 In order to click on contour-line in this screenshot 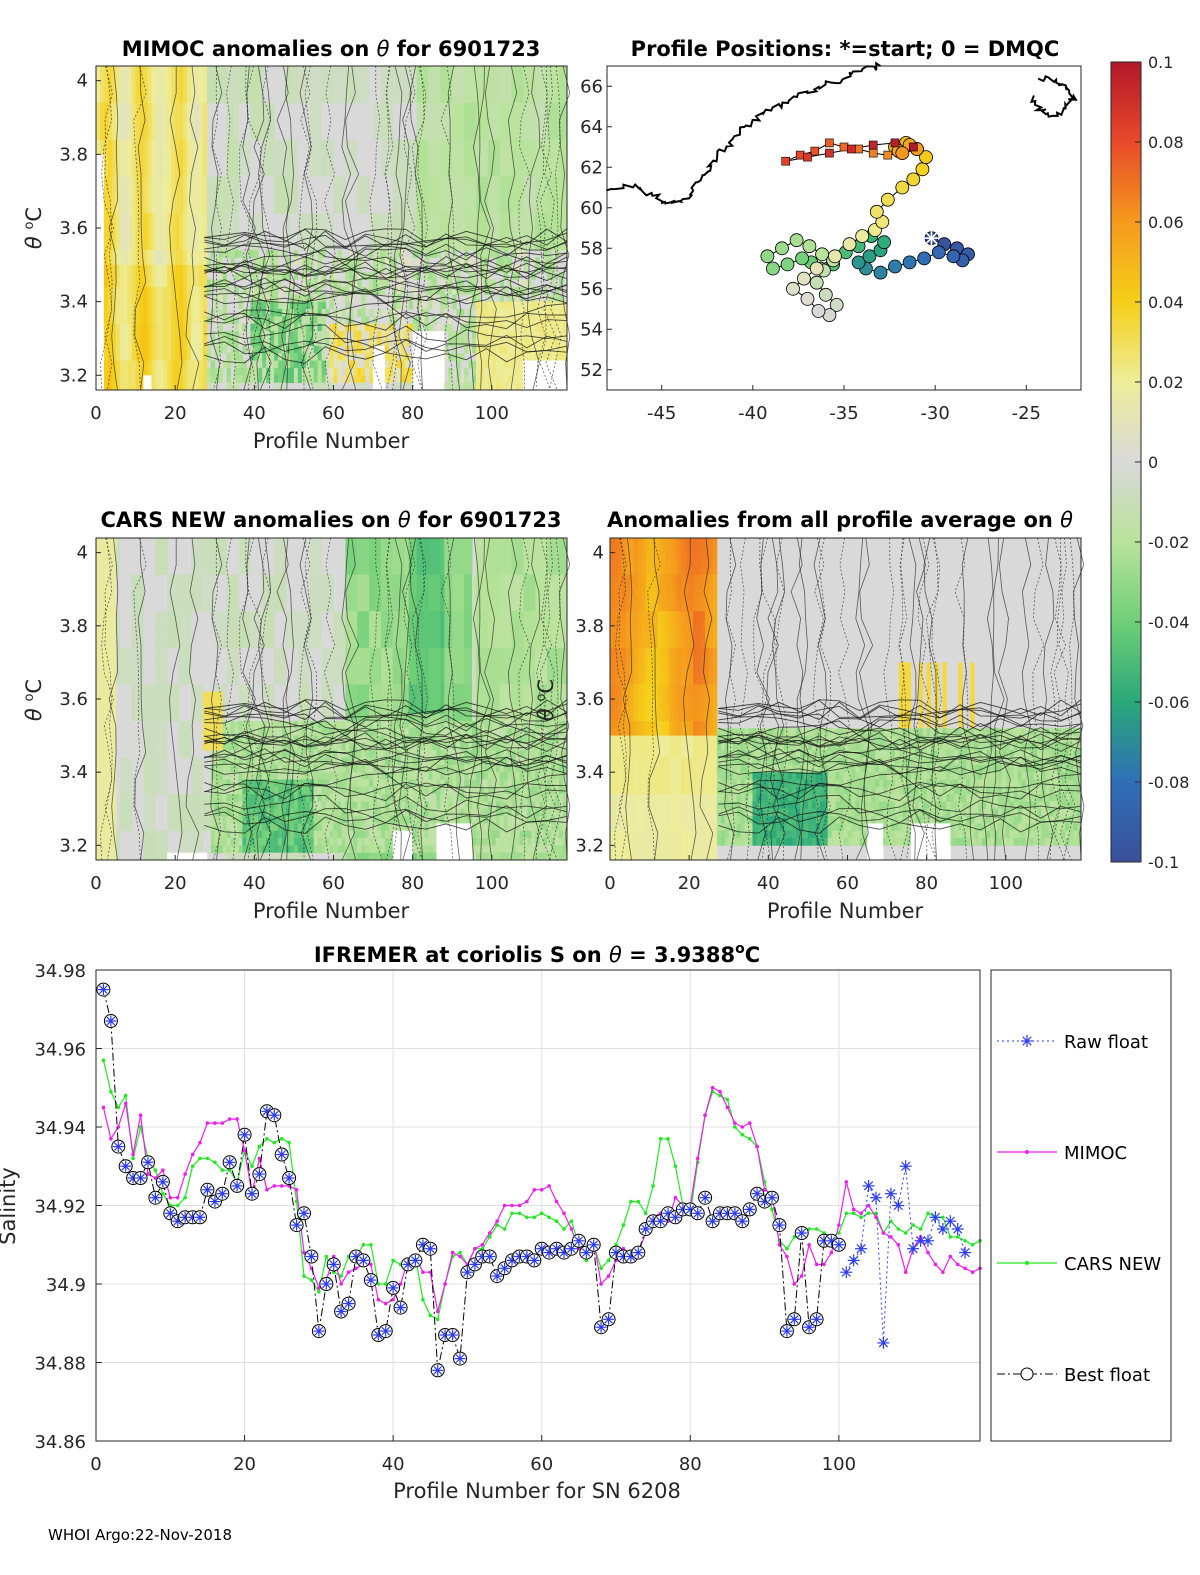, I will do `click(176, 228)`.